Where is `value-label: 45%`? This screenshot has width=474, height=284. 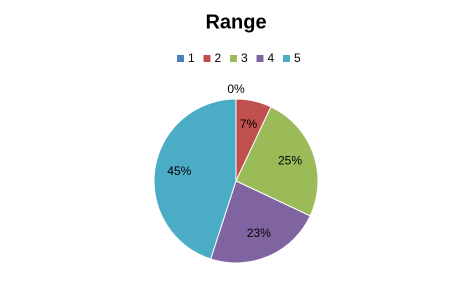
value-label: 45% is located at coordinates (179, 171).